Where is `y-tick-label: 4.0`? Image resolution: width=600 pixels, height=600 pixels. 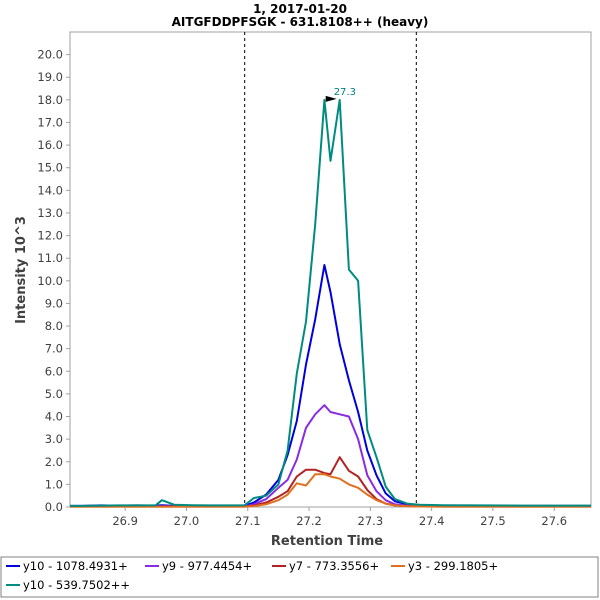 y-tick-label: 4.0 is located at coordinates (54, 417).